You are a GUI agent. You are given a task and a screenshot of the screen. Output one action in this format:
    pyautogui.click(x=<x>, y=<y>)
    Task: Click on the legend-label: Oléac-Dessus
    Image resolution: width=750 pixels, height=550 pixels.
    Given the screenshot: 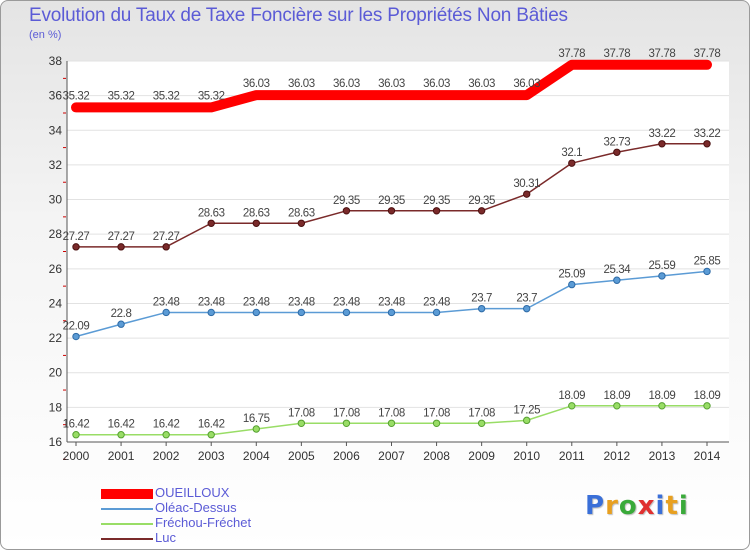 What is the action you would take?
    pyautogui.click(x=196, y=507)
    